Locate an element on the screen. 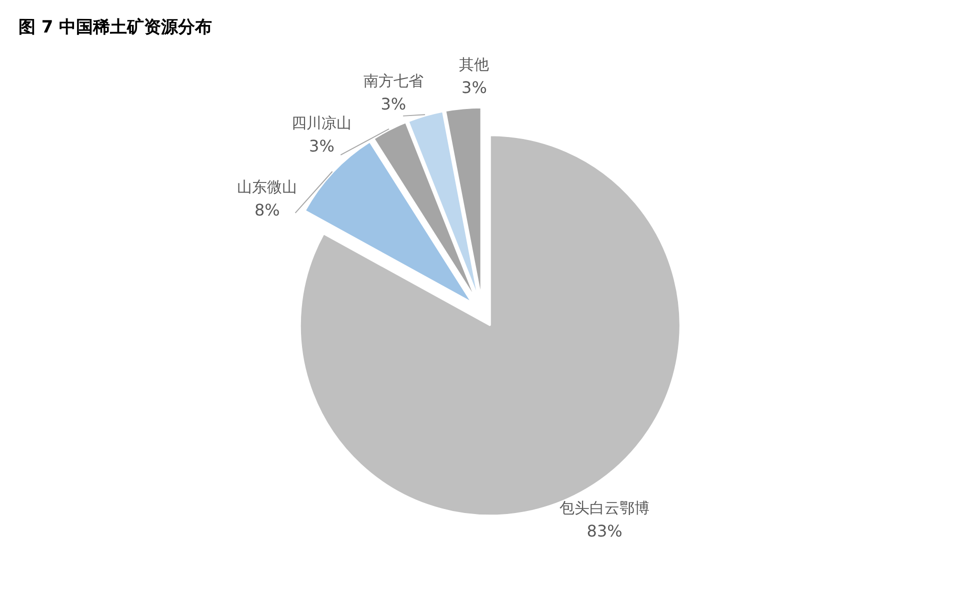 The image size is (963, 591). data-label: 83% is located at coordinates (604, 530).